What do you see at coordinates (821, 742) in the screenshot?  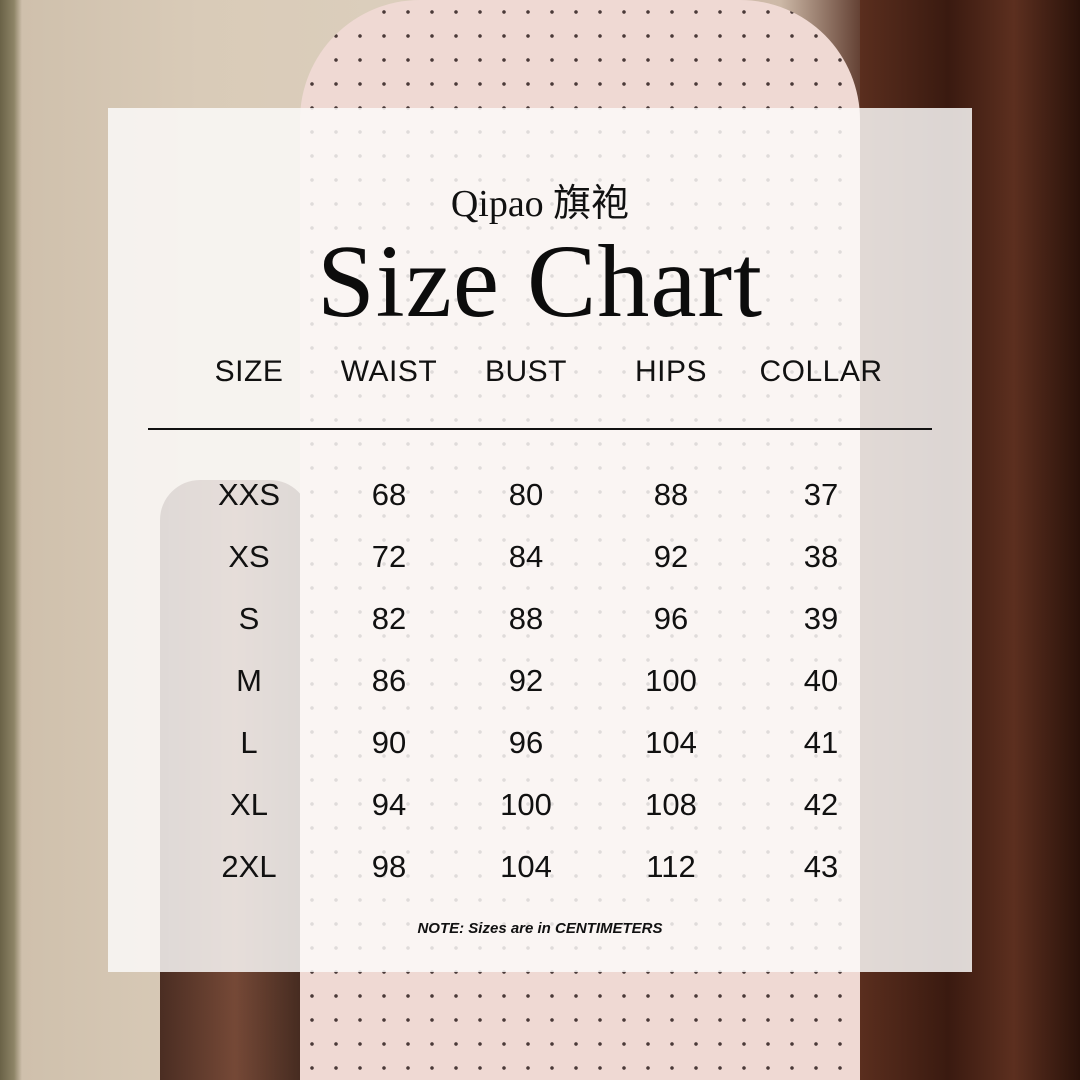 I see `table-cell: 41` at bounding box center [821, 742].